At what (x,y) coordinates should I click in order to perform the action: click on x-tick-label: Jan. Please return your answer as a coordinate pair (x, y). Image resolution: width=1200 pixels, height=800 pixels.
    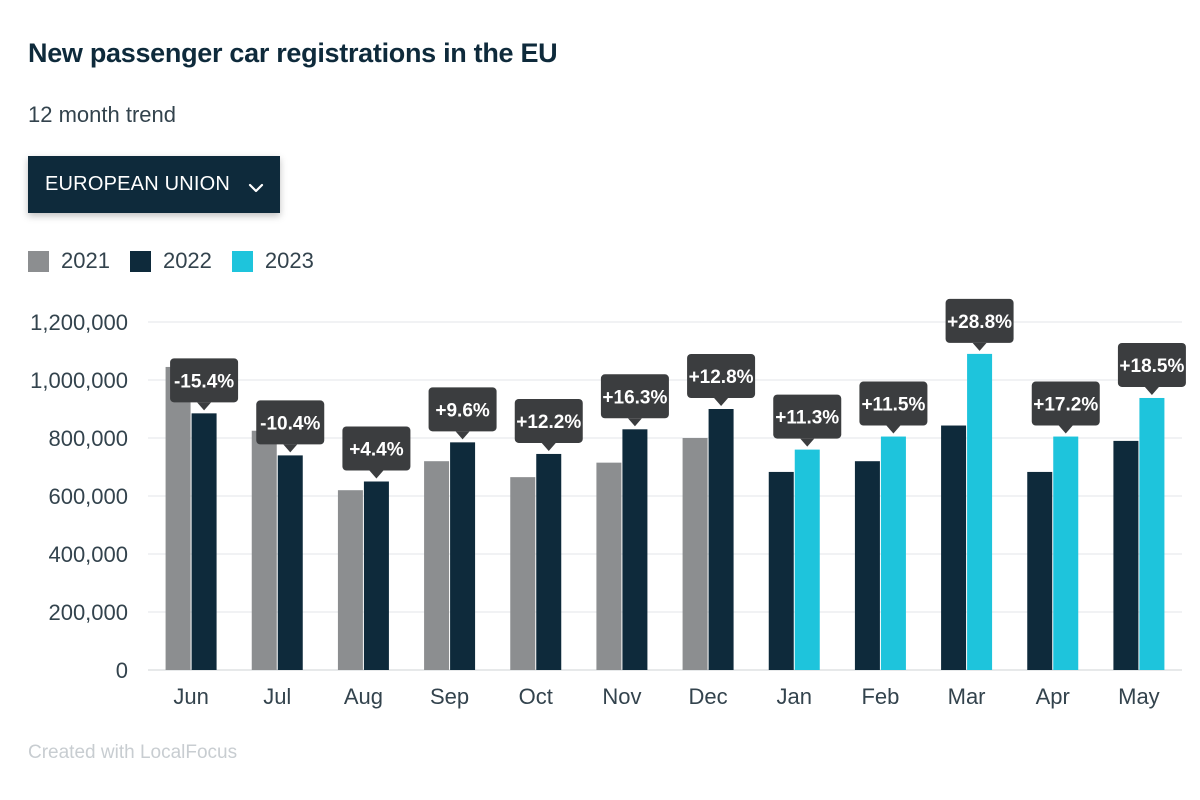
    Looking at the image, I should click on (794, 696).